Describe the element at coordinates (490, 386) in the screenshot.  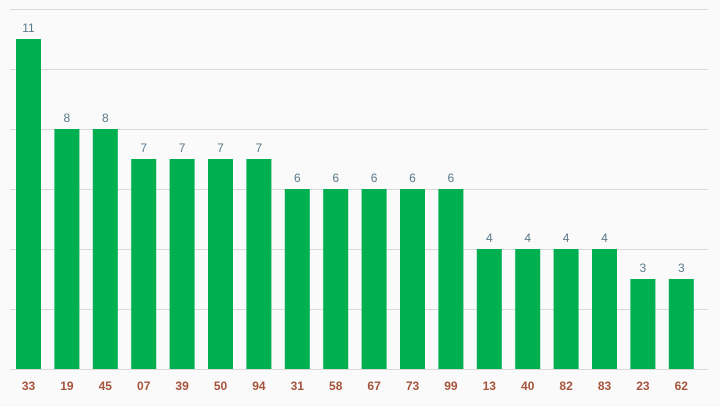
I see `category-label-13: 13` at that location.